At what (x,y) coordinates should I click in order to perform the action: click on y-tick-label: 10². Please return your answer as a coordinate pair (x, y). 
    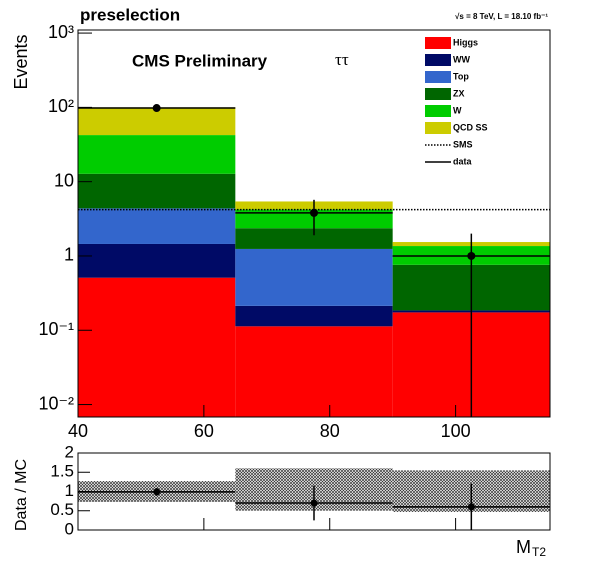
    Looking at the image, I should click on (61, 106).